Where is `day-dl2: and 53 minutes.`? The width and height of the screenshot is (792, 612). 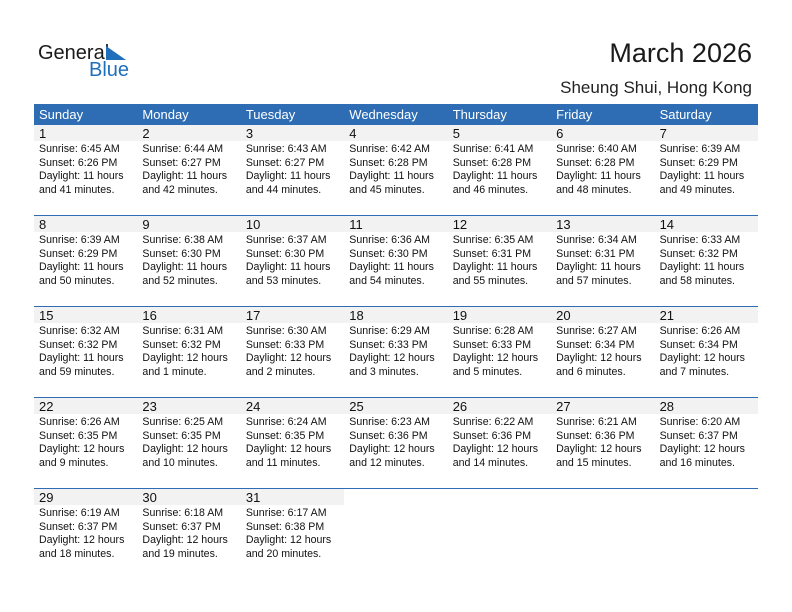 day-dl2: and 53 minutes. is located at coordinates (283, 280).